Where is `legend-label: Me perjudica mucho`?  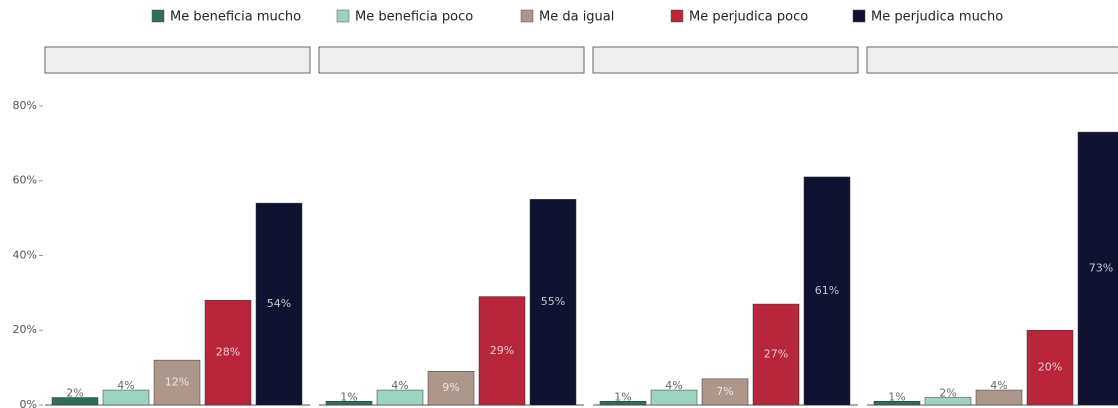
legend-label: Me perjudica mucho is located at coordinates (937, 17).